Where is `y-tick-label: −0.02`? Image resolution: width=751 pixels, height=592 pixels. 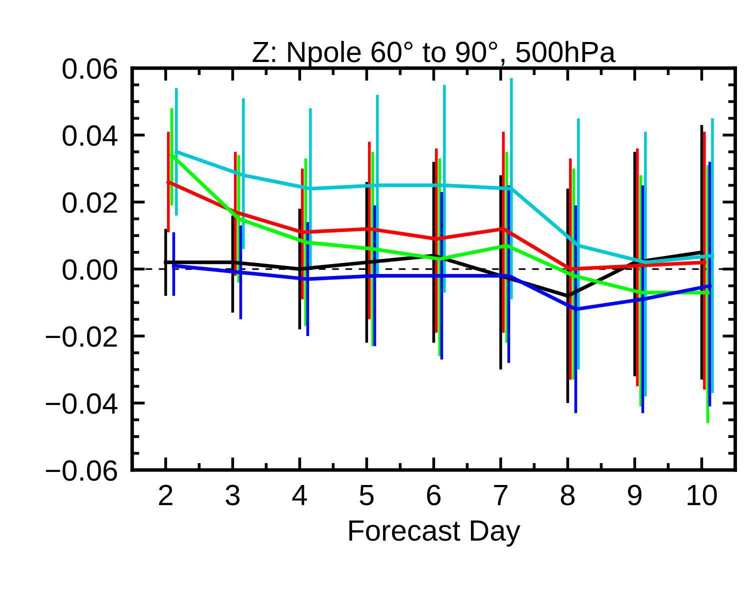
y-tick-label: −0.02 is located at coordinates (81, 336).